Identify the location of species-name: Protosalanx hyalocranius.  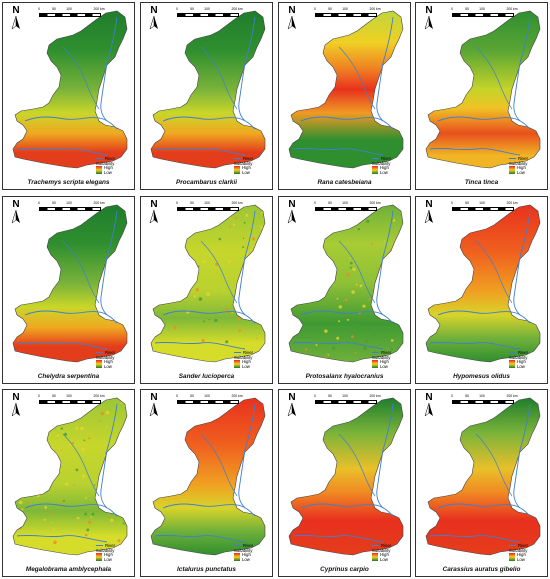
(344, 376).